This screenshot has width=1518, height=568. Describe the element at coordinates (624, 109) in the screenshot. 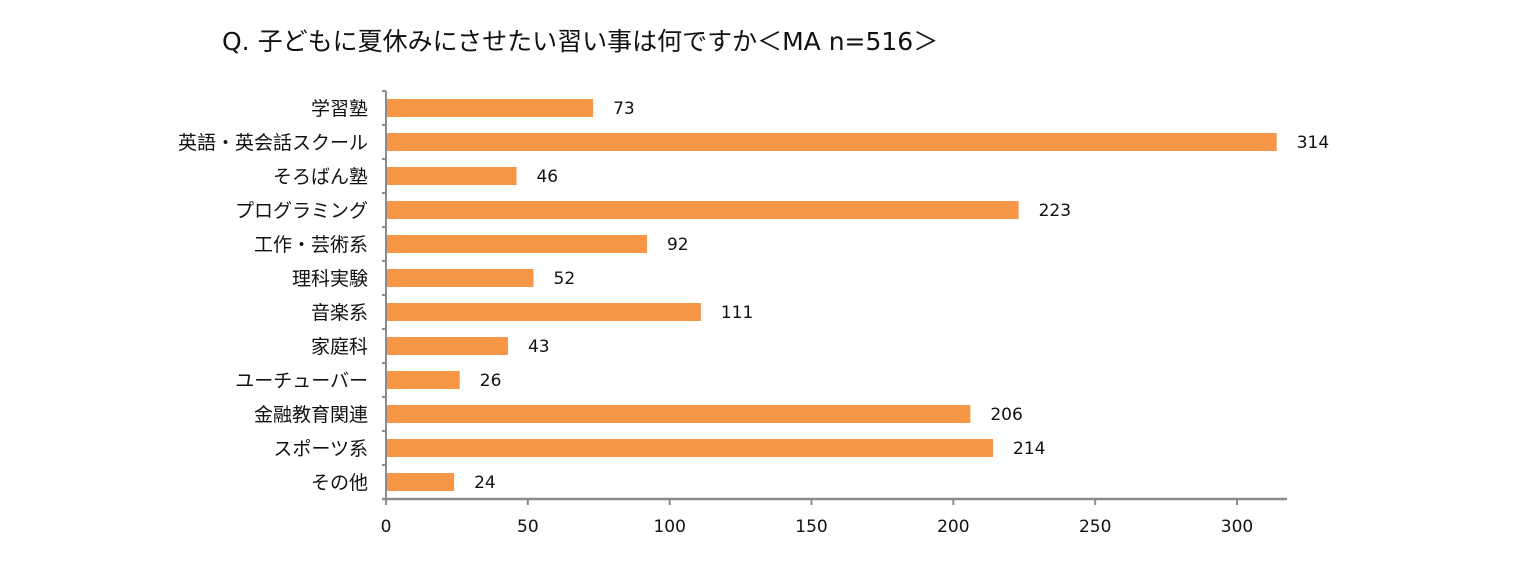

I see `data-label: 73` at that location.